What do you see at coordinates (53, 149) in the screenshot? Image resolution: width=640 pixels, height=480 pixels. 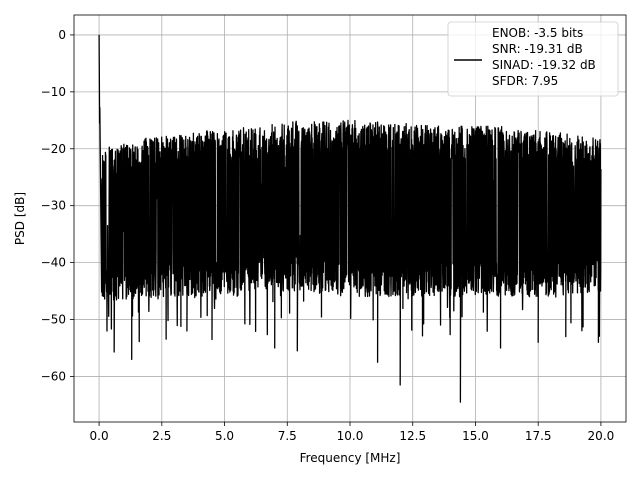 I see `y-tick-label: −20` at bounding box center [53, 149].